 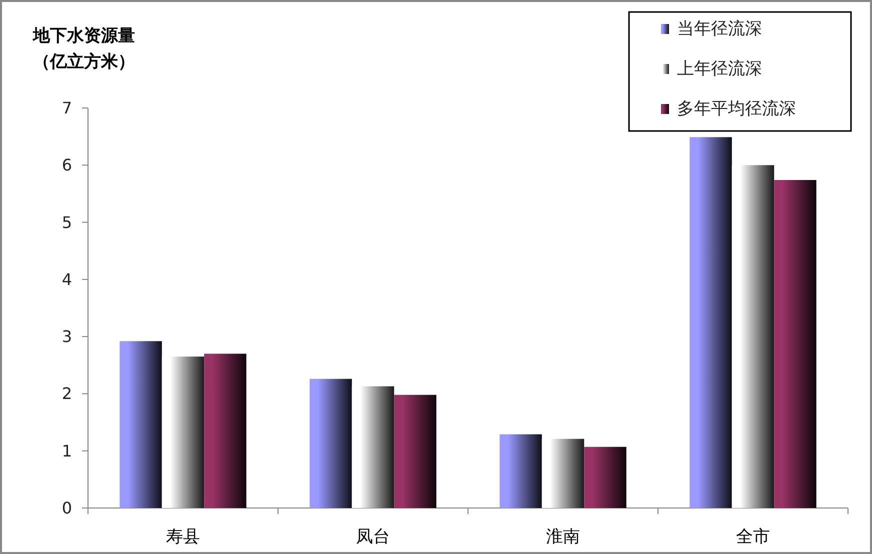 What do you see at coordinates (67, 394) in the screenshot?
I see `y-tick-label: 2` at bounding box center [67, 394].